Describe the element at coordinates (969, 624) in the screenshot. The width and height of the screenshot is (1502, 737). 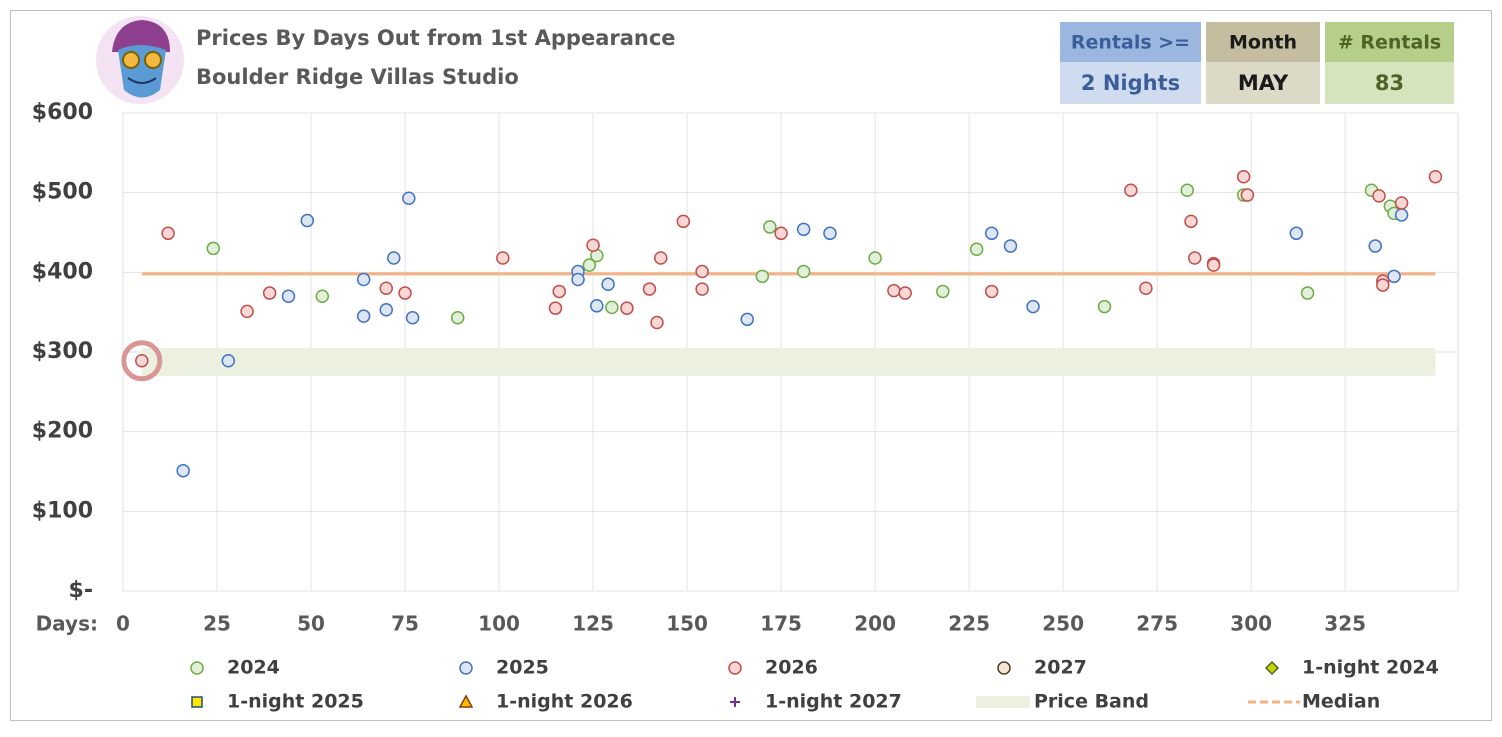
I see `x-tick-label: 225` at that location.